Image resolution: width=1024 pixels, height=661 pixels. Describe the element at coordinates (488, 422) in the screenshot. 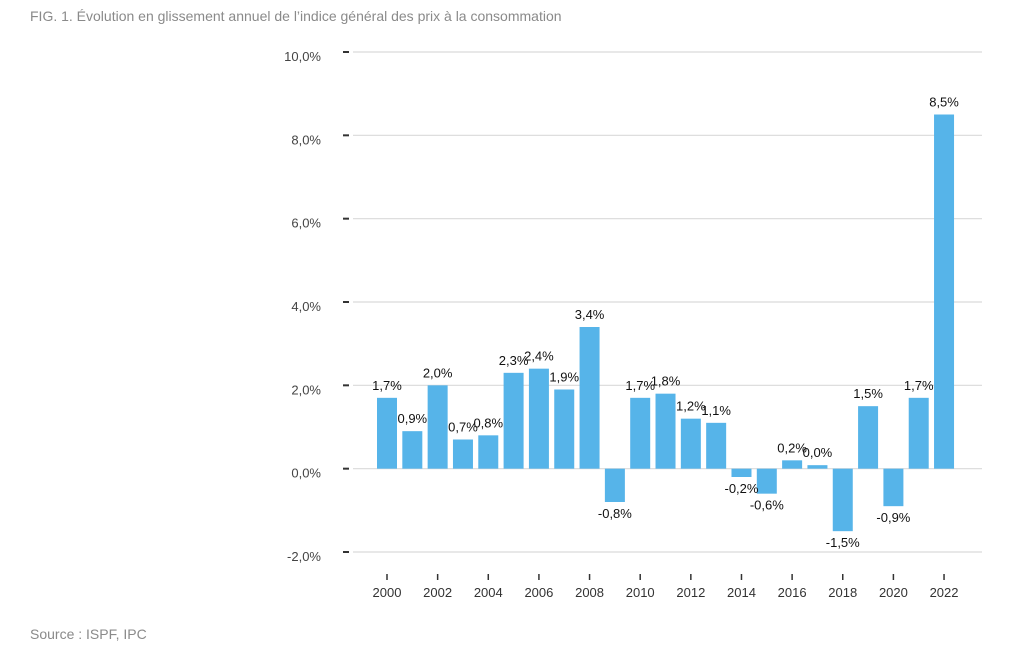

I see `data-label: 0,8%` at that location.